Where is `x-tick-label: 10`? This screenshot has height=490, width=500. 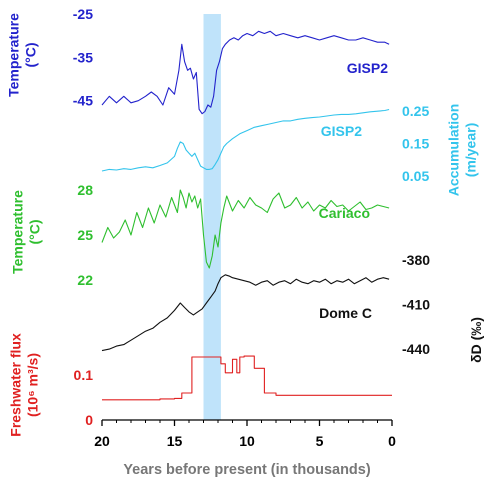 x-tick-label: 10 is located at coordinates (247, 441).